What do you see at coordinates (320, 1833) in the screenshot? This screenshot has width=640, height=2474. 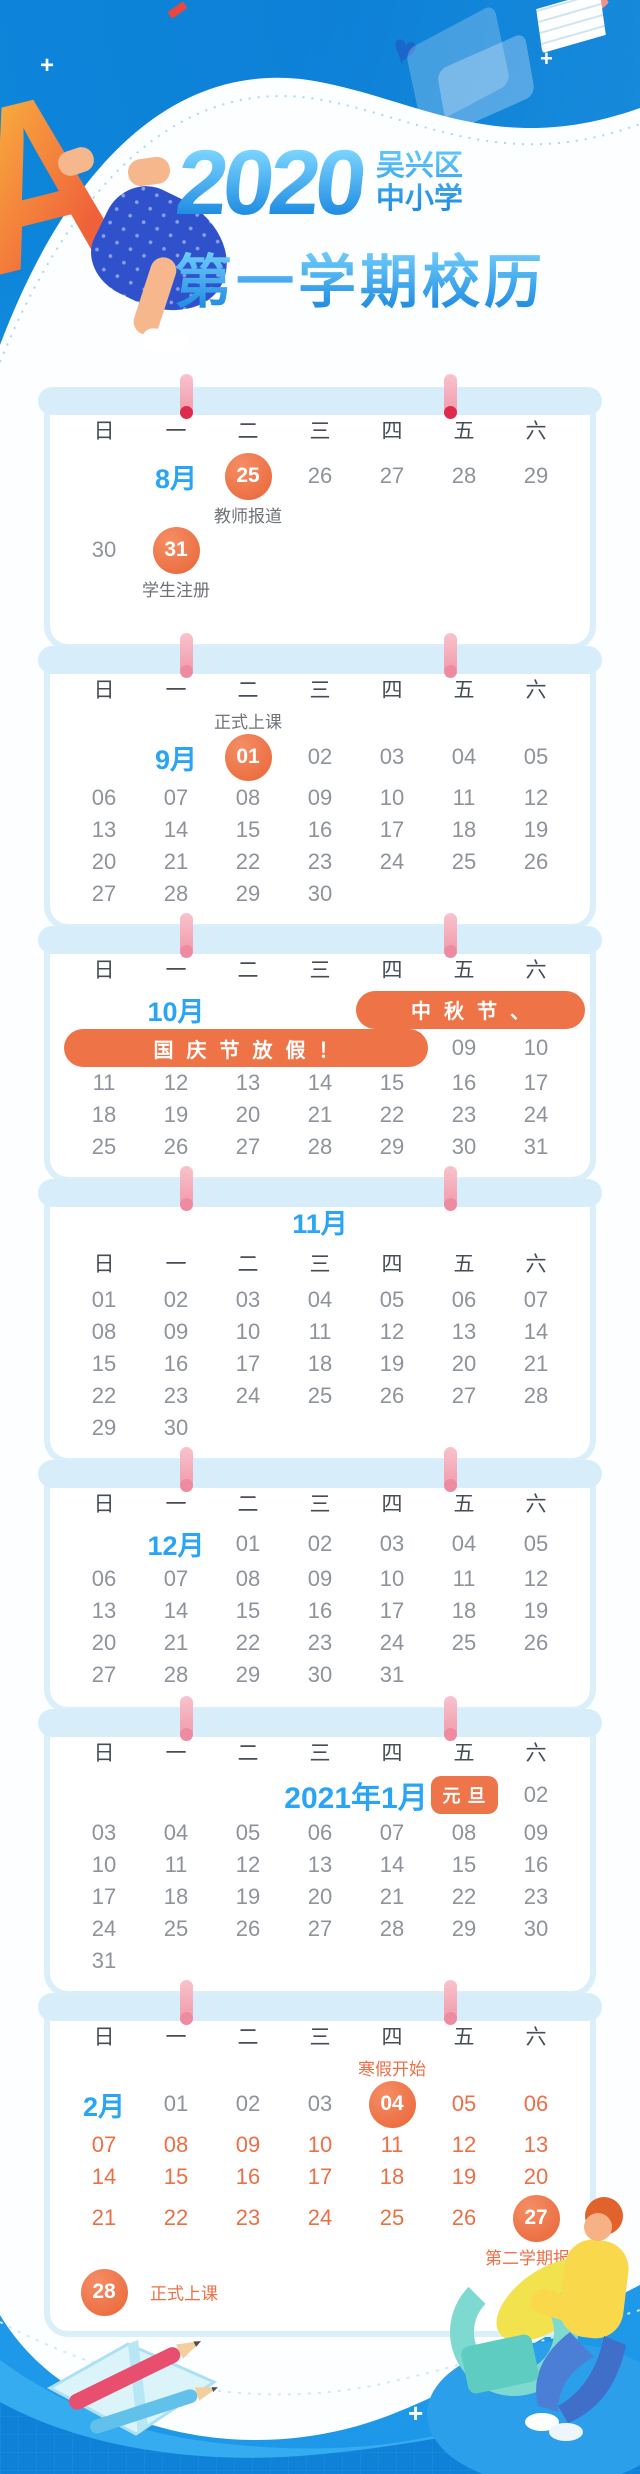 I see `week-row: 03 04 05 06 07 08 09` at bounding box center [320, 1833].